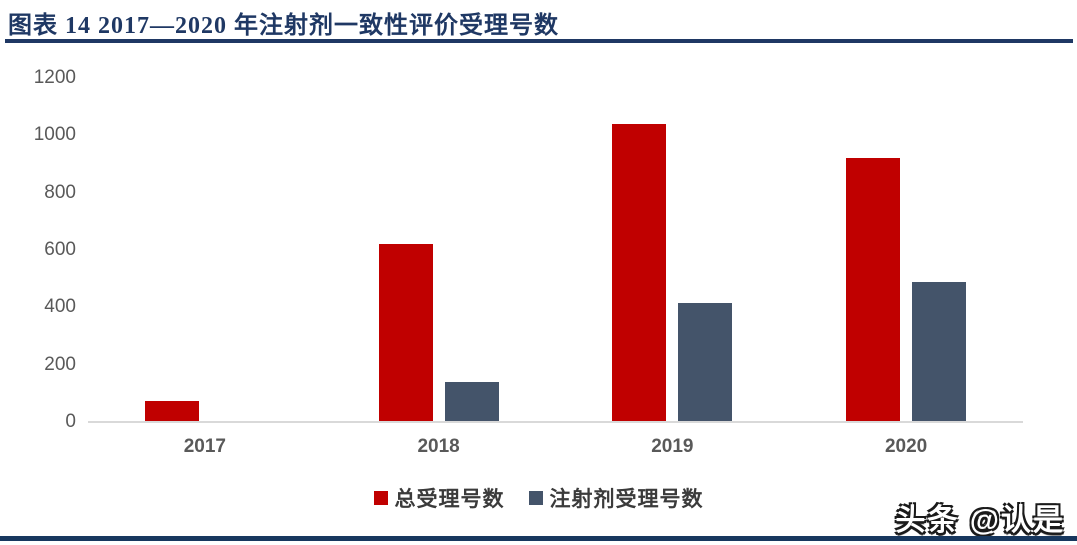  Describe the element at coordinates (539, 41) in the screenshot. I see `title-underline` at that location.